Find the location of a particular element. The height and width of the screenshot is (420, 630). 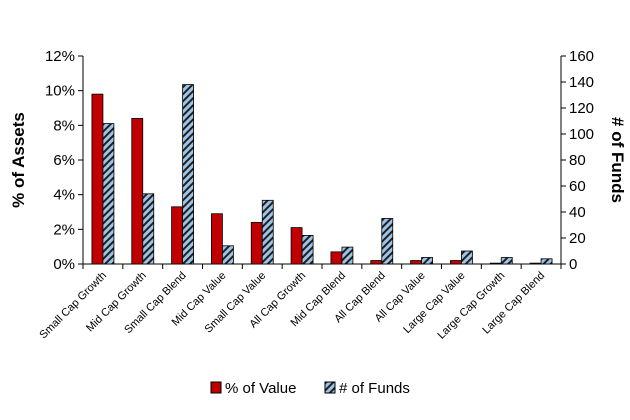

y-right-tick-label: 40 is located at coordinates (577, 212).